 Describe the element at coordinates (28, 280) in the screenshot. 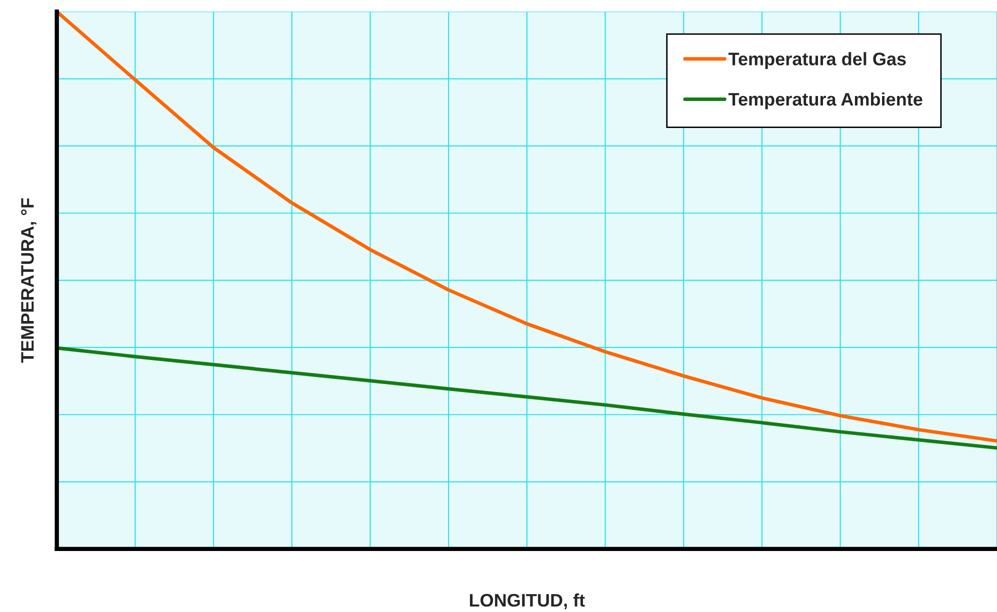

I see `y-axis-title: TEMPERATURA, °F` at that location.